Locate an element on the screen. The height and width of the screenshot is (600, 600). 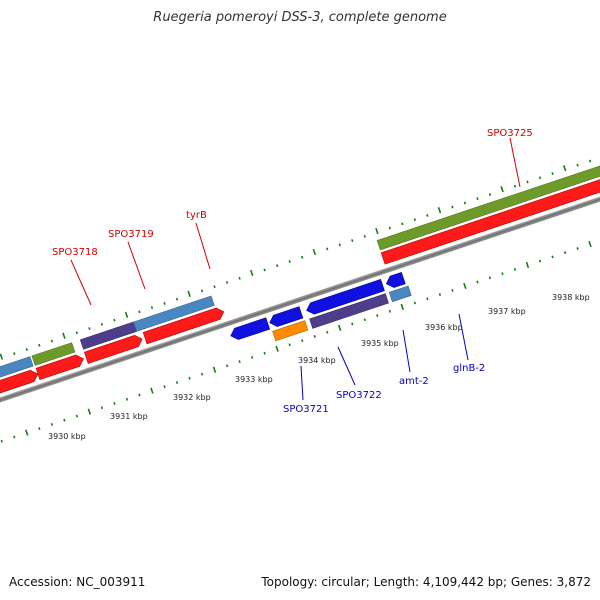
reverse-cds-row is located at coordinates (320, 306).